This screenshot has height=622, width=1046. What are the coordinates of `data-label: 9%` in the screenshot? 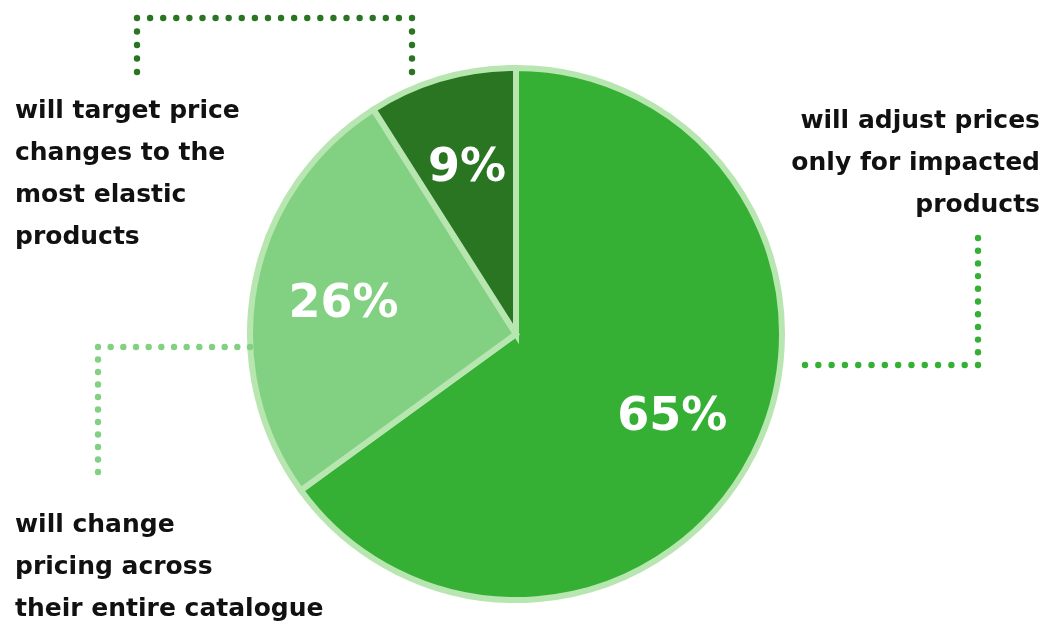 It's located at (467, 165).